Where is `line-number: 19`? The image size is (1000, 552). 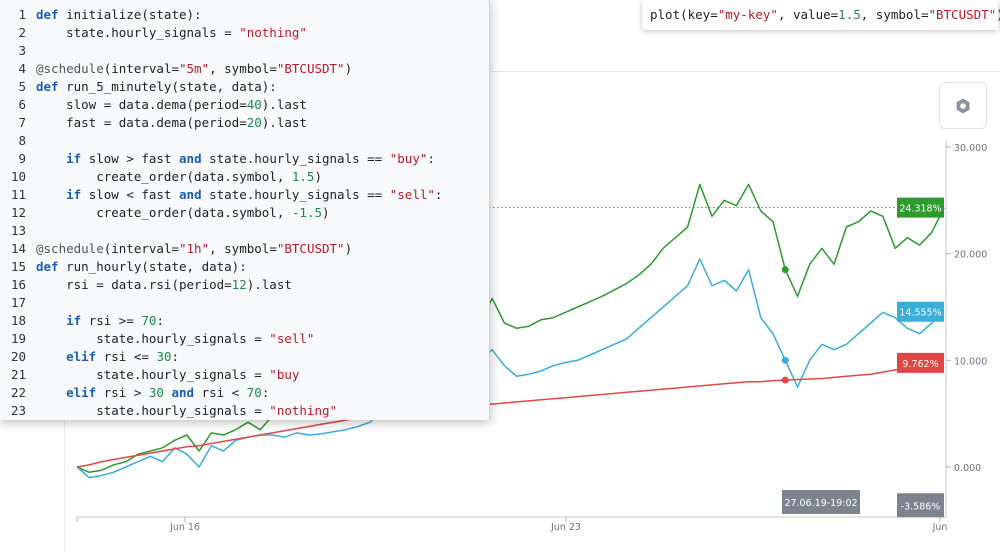
line-number: 19 is located at coordinates (18, 338).